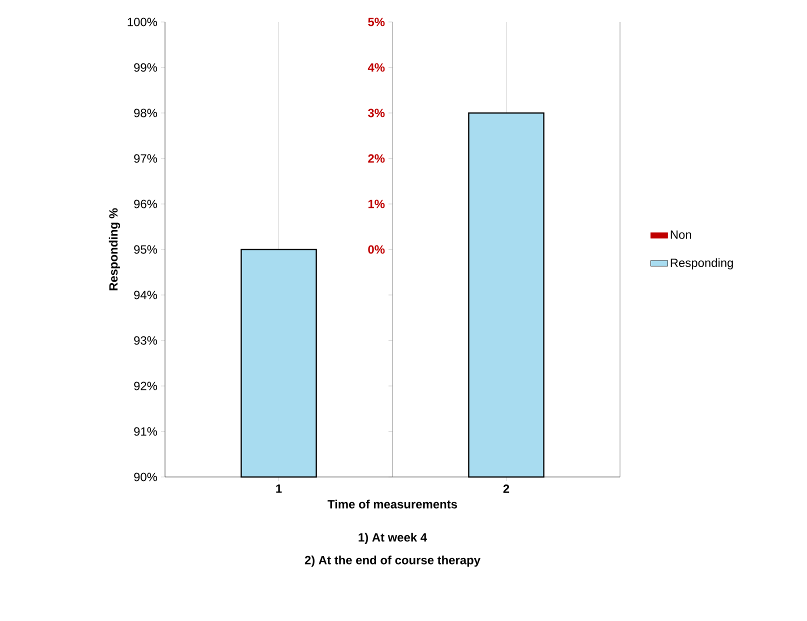  I want to click on y-tick-label: 97%, so click(146, 158).